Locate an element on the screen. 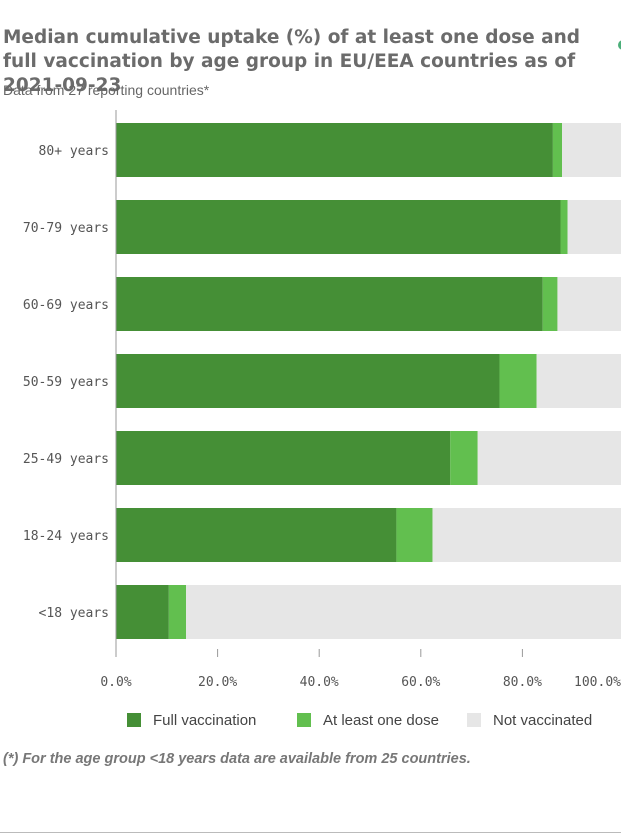 The height and width of the screenshot is (835, 621). bar-full-vaccination-18-years is located at coordinates (142, 612).